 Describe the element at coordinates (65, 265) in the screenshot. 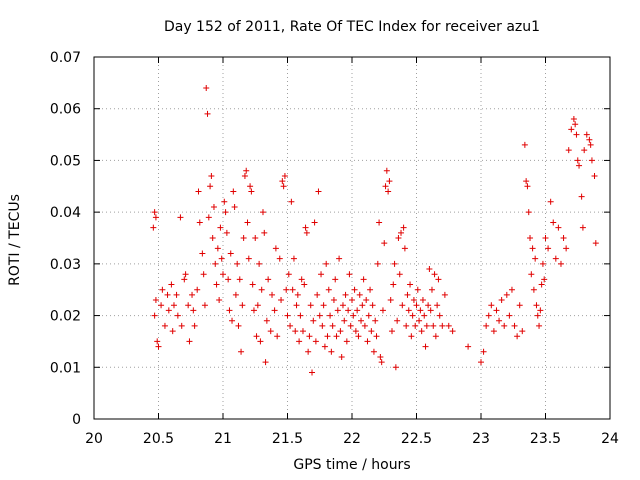

I see `y-tick-label: 0.03` at that location.